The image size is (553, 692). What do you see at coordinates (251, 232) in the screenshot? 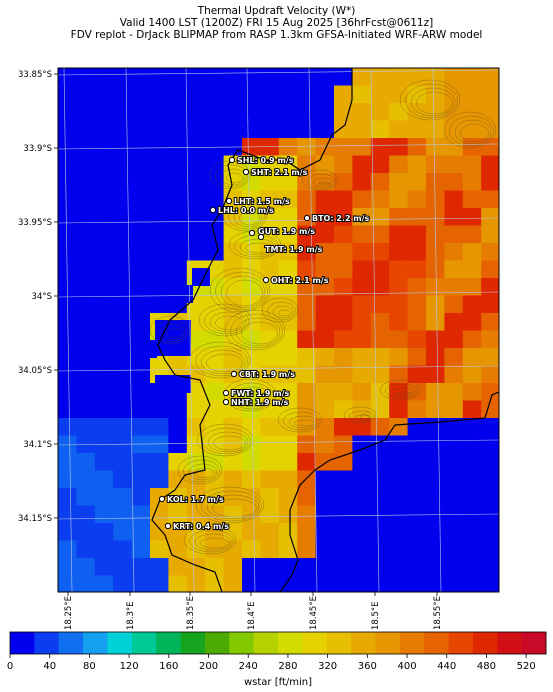
I see `station-marker-gut` at bounding box center [251, 232].